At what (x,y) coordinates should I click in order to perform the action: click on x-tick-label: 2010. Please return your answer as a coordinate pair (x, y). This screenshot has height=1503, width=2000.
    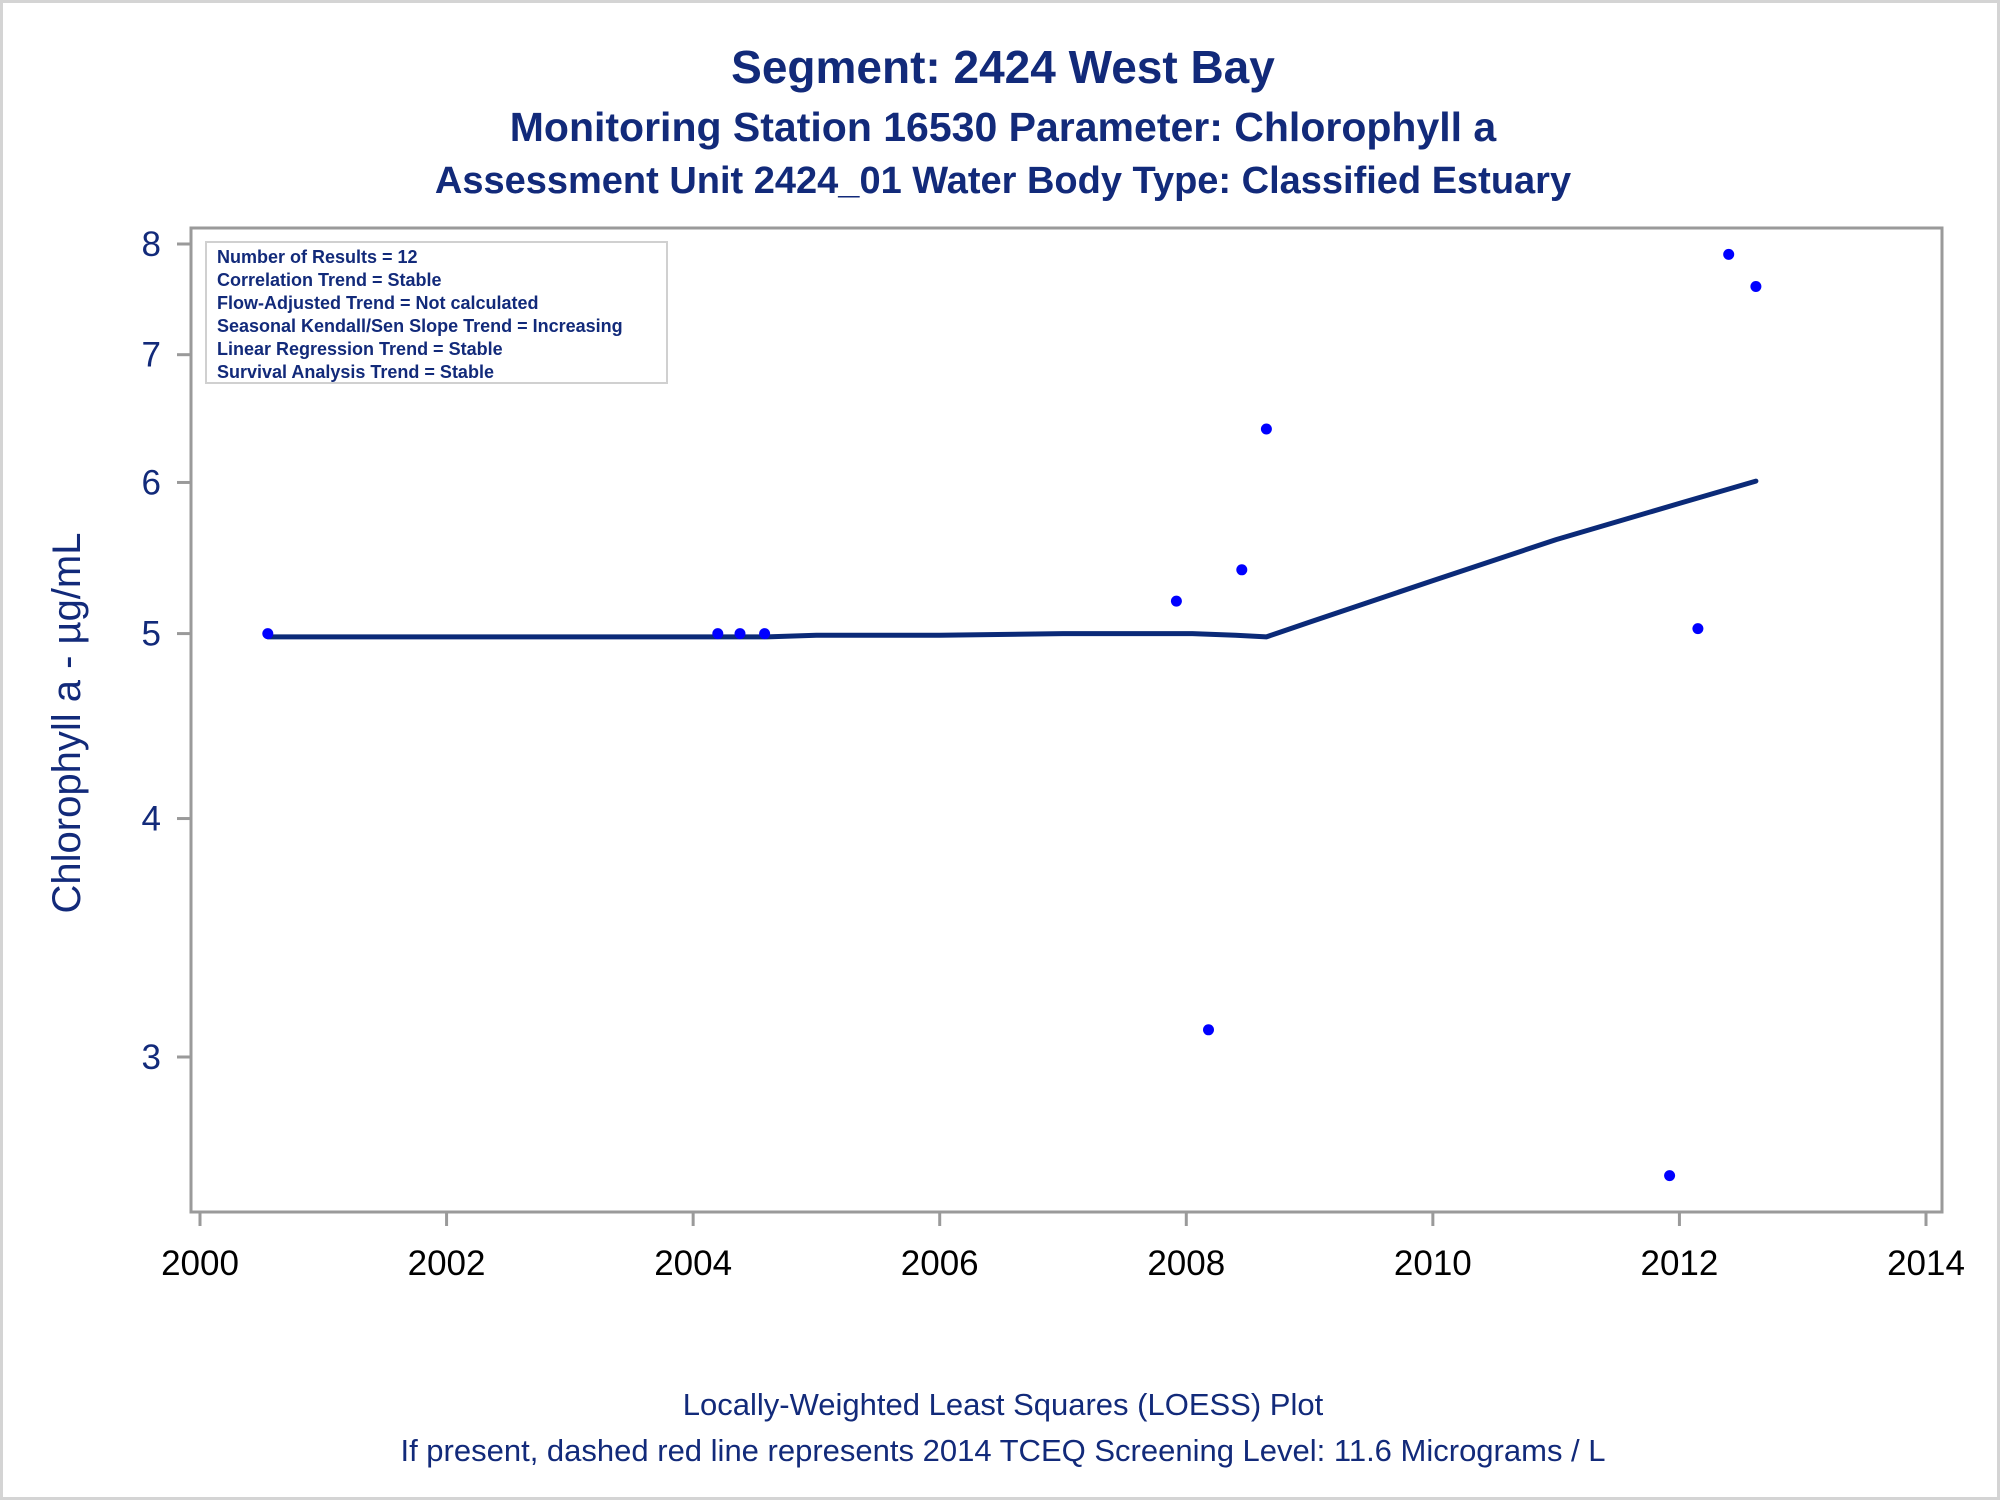
    Looking at the image, I should click on (1433, 1263).